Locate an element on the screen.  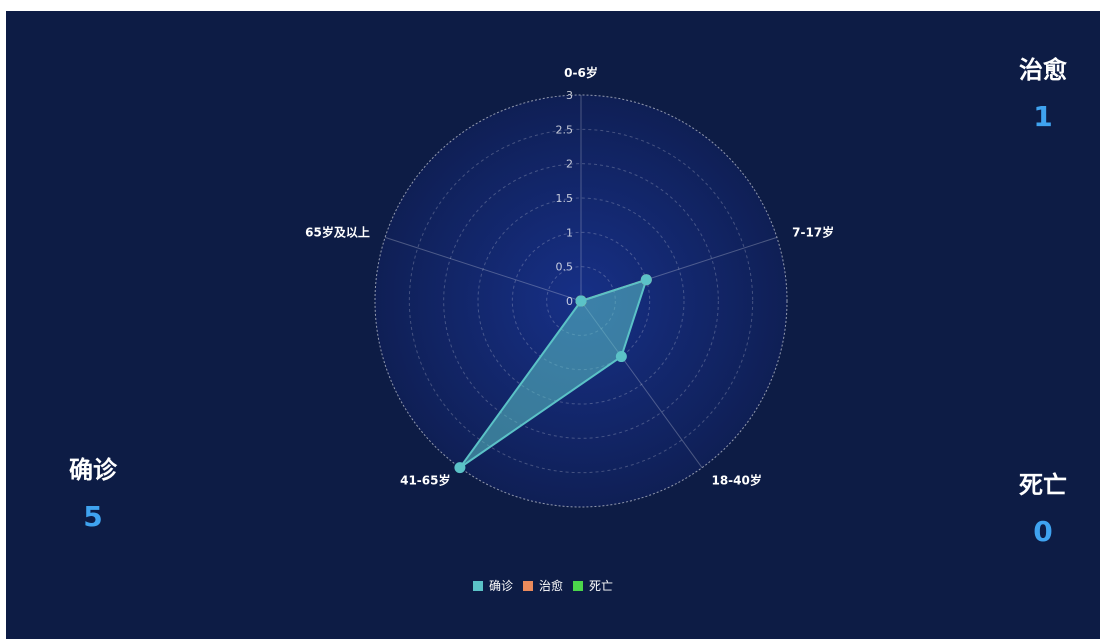
radar-grid-ring is located at coordinates (581, 301).